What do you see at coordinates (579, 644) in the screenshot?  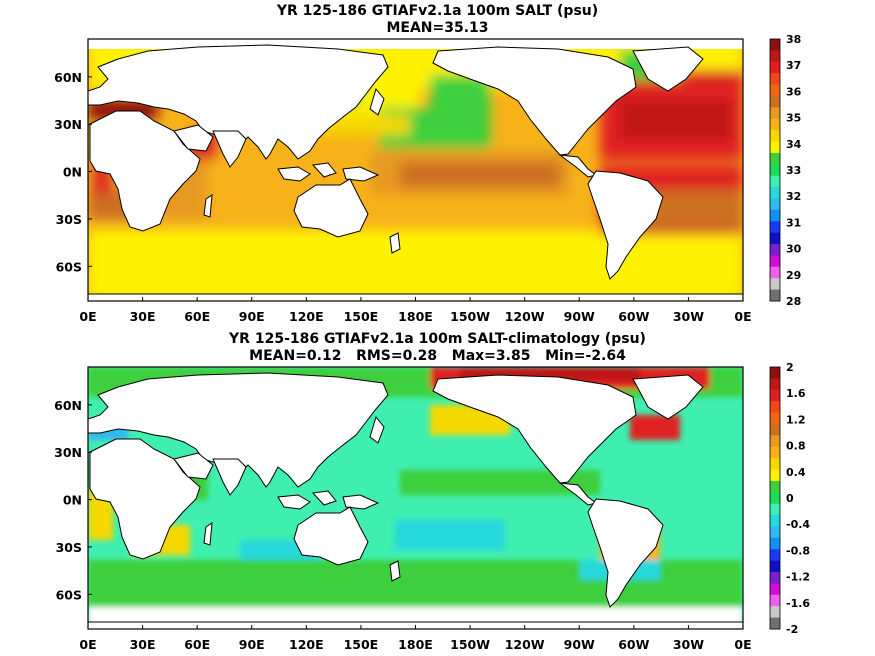 I see `panel2-x-tick-label: 90W` at bounding box center [579, 644].